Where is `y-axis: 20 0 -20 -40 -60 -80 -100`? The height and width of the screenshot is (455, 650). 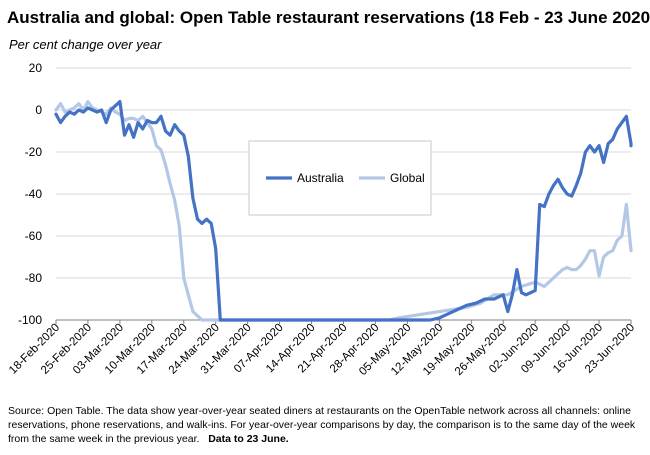
y-axis: 20 0 -20 -40 -60 -80 -100 is located at coordinates (30, 194).